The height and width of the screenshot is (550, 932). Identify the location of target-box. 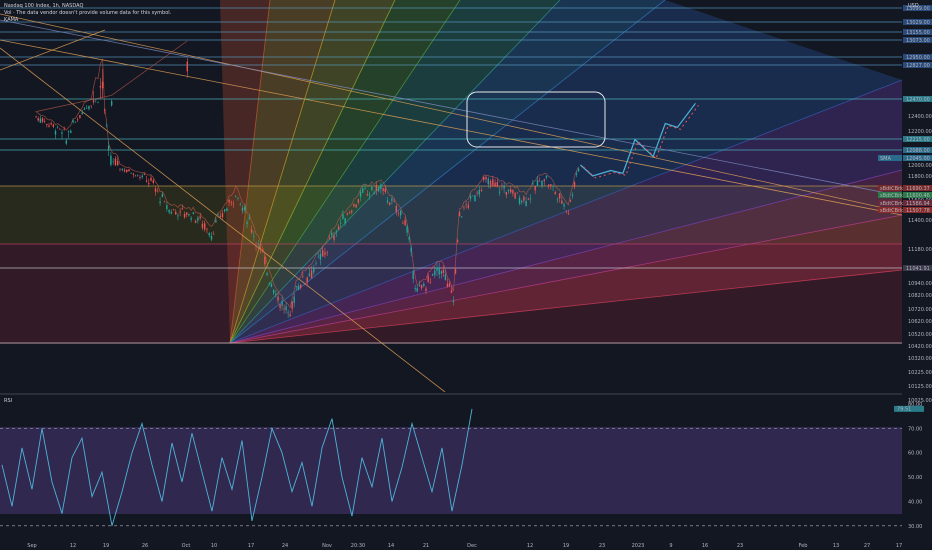
(536, 119).